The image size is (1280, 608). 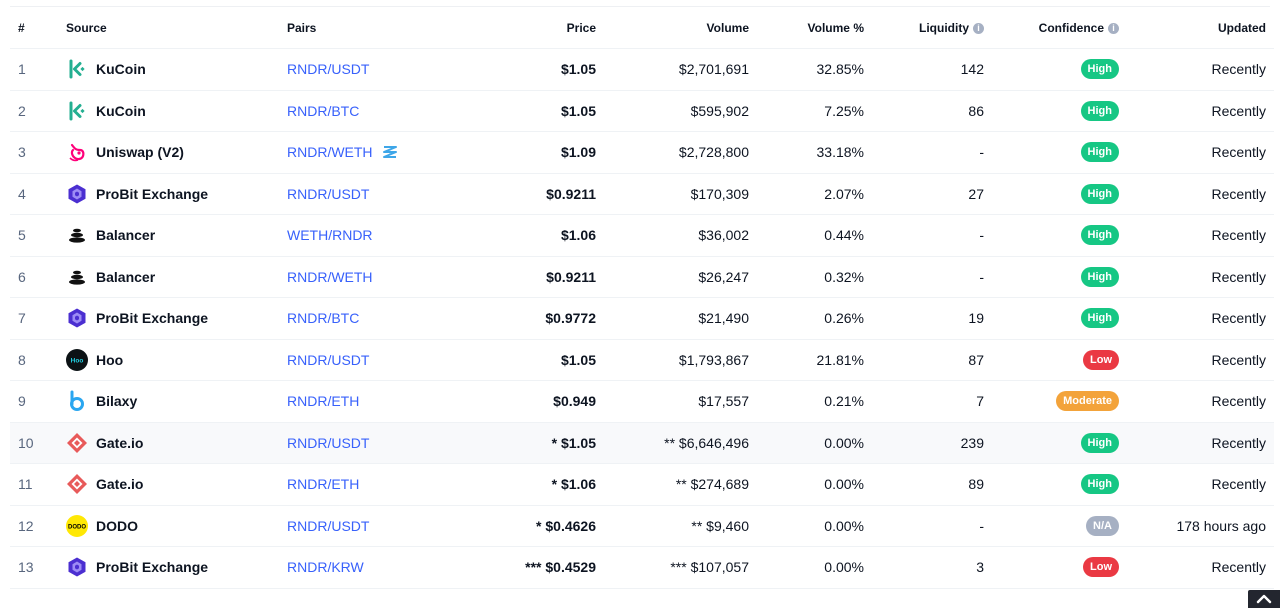 What do you see at coordinates (680, 401) in the screenshot?
I see `volume-cell: $17,557` at bounding box center [680, 401].